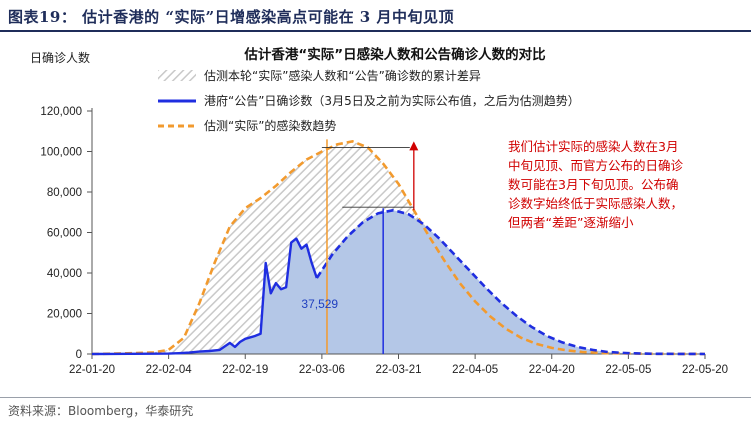  I want to click on y-tick-label: 120,000, so click(61, 112).